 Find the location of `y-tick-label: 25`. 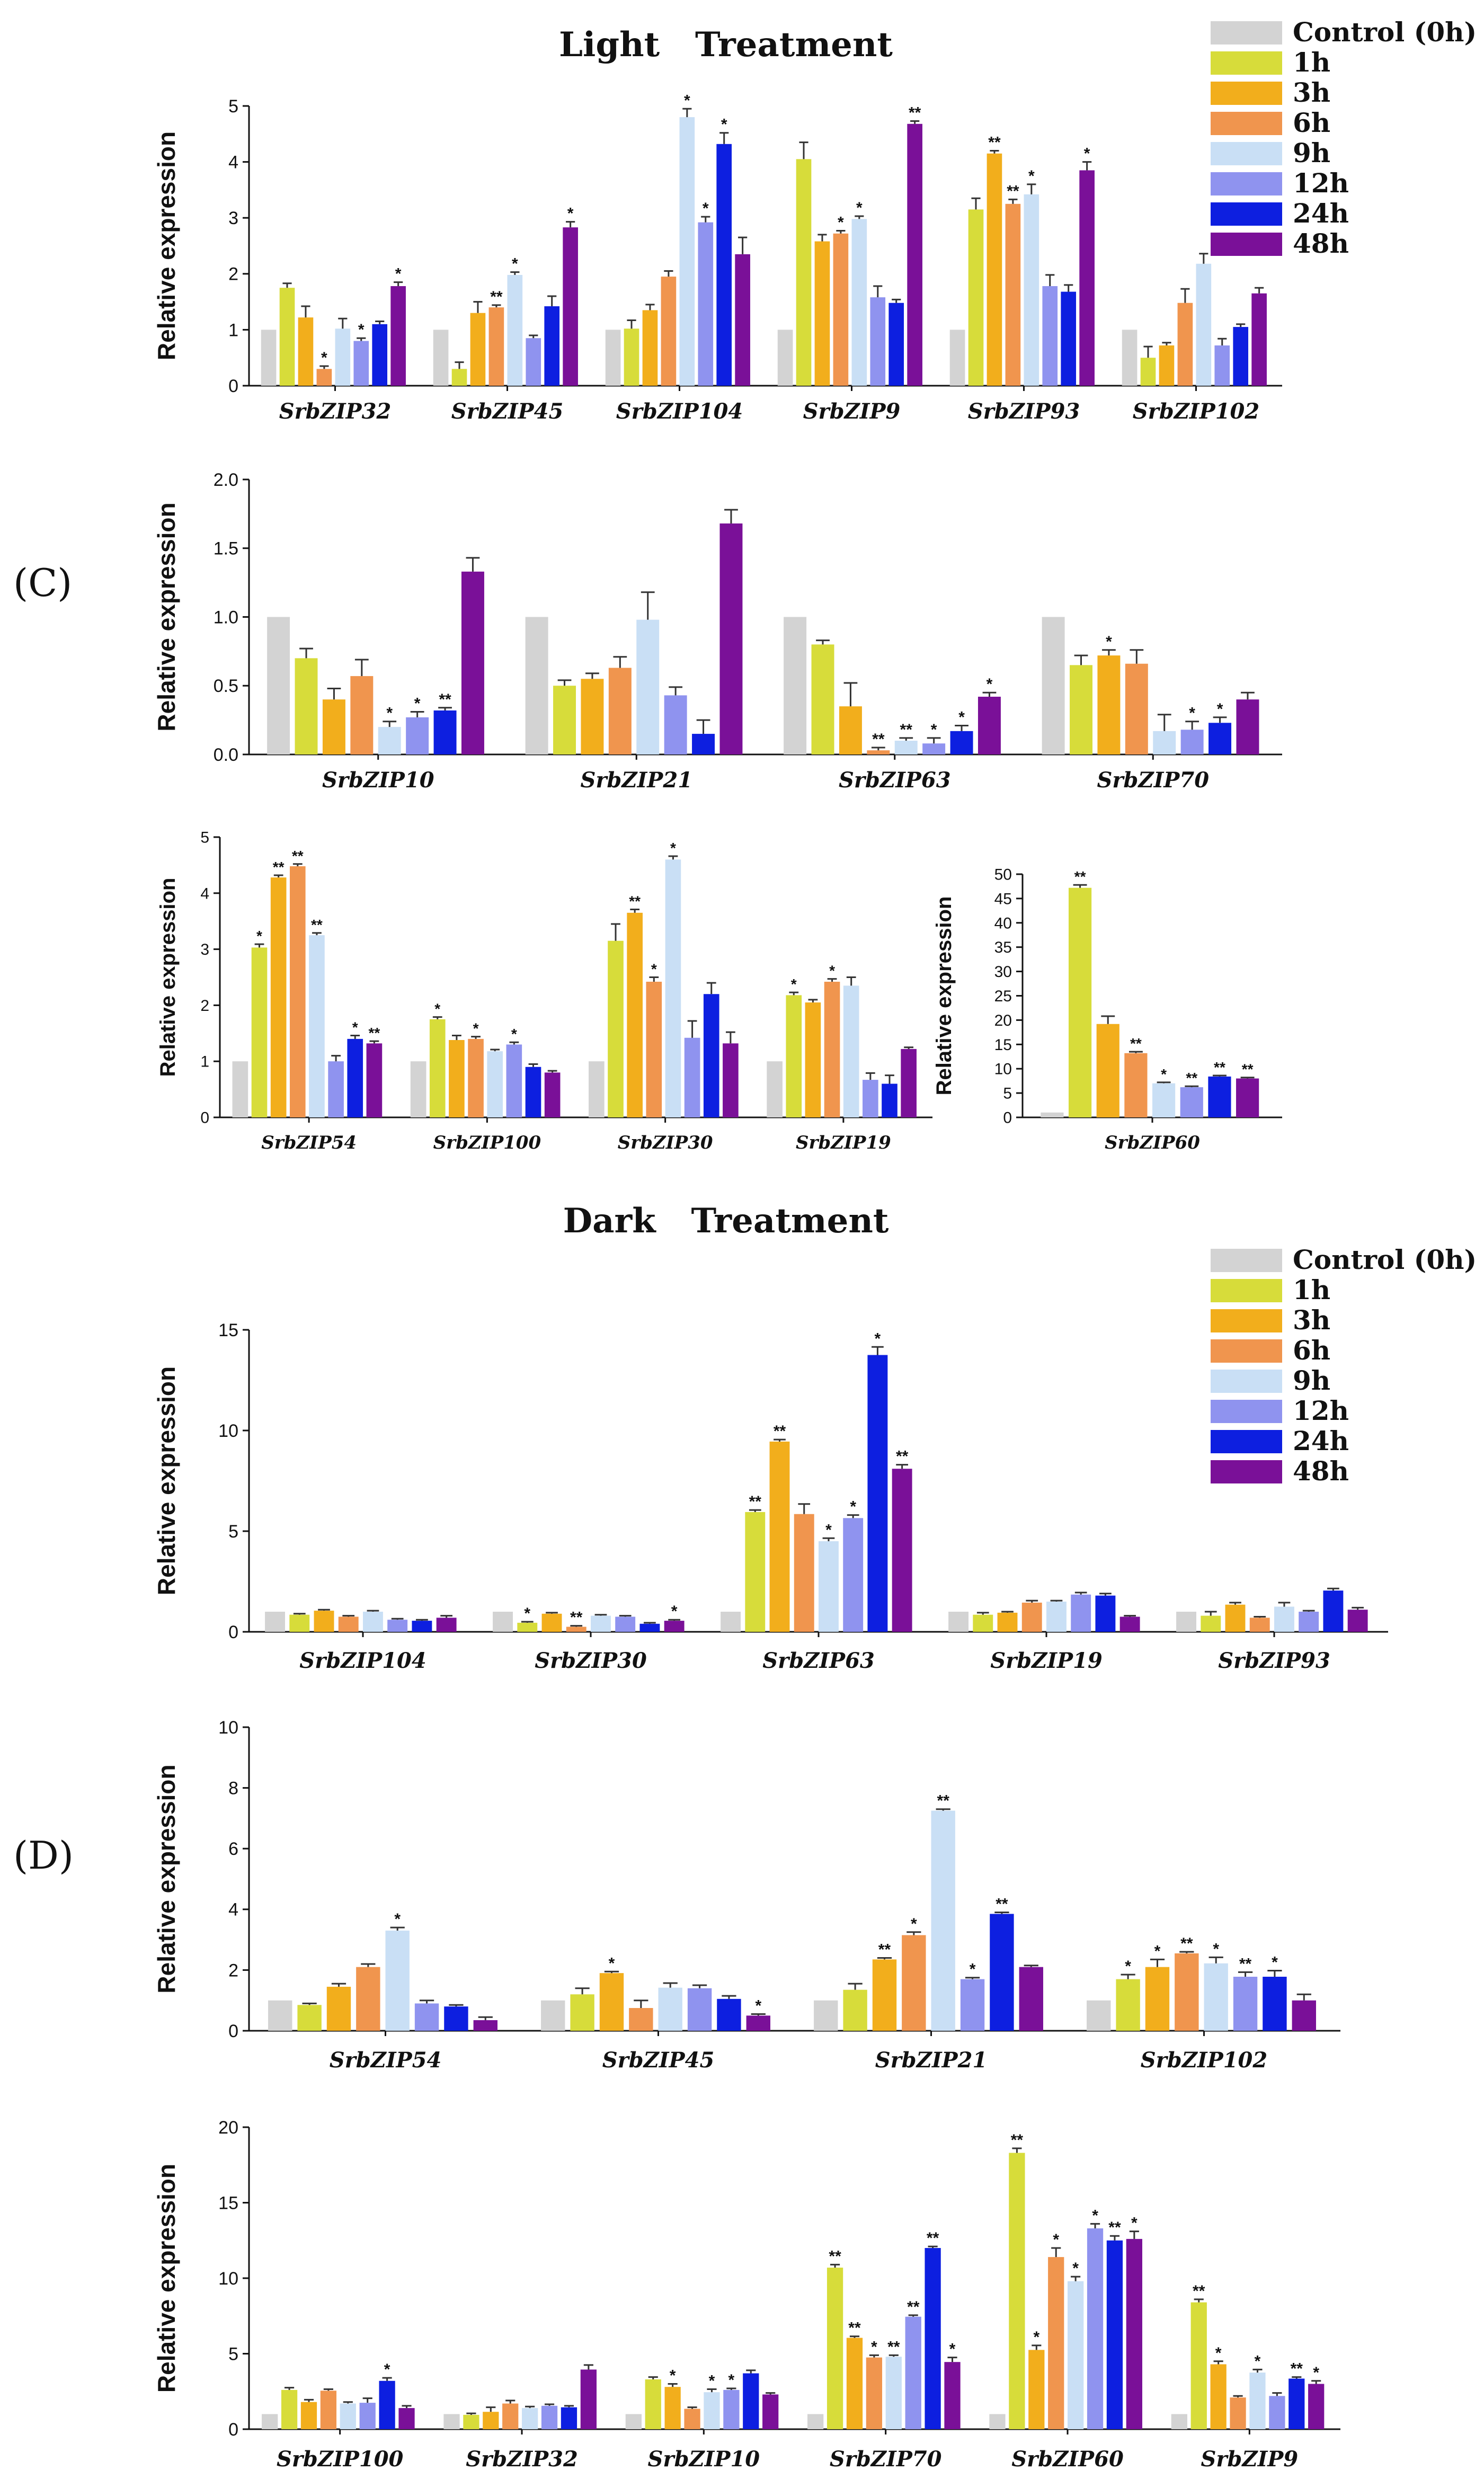

y-tick-label: 25 is located at coordinates (1003, 996).